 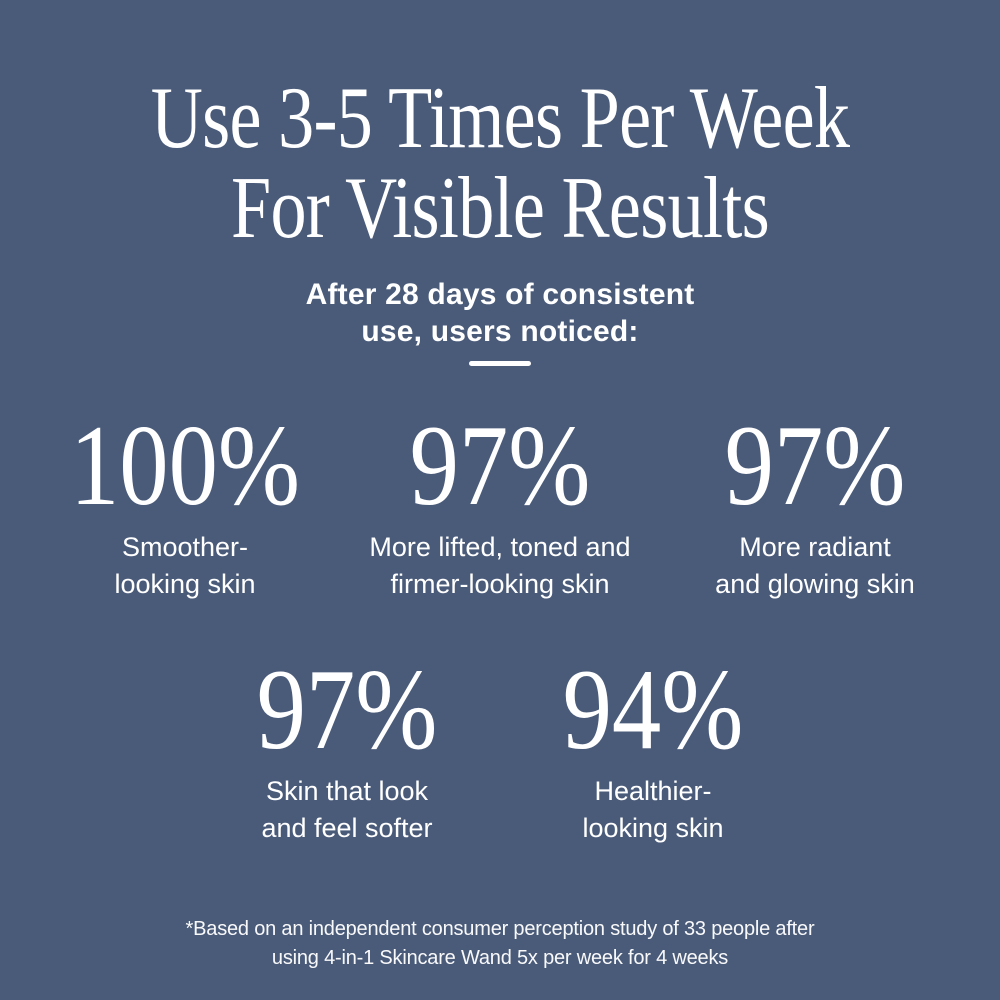 I want to click on headline-line-2: For Visible Results, so click(x=500, y=208).